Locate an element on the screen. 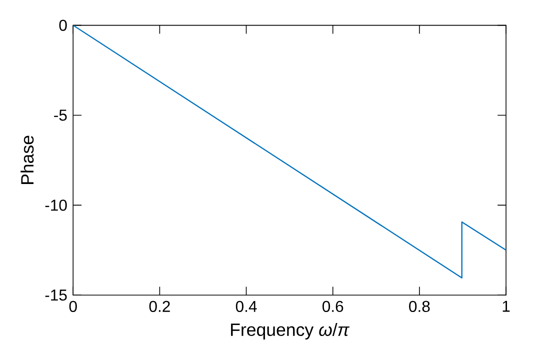 This screenshot has height=345, width=560. x-tick-label: 0.2 is located at coordinates (159, 306).